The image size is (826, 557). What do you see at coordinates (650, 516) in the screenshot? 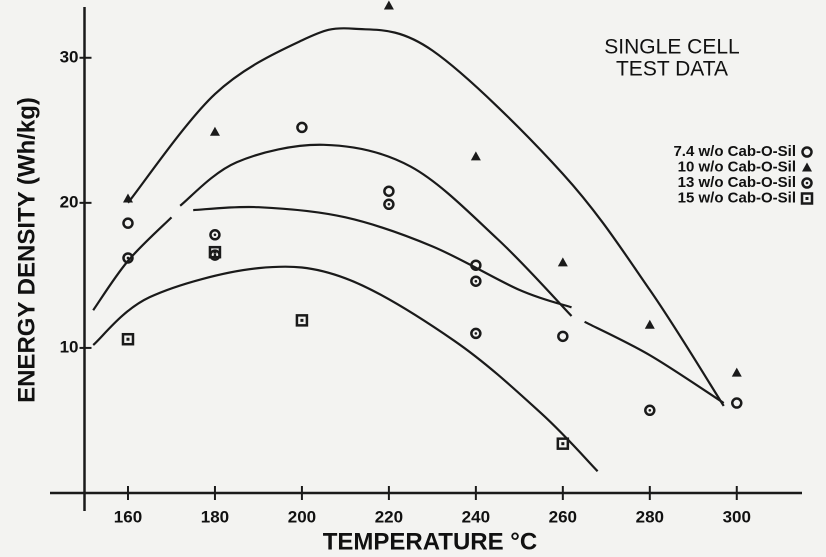
I see `x-tick-label: 280` at bounding box center [650, 516].